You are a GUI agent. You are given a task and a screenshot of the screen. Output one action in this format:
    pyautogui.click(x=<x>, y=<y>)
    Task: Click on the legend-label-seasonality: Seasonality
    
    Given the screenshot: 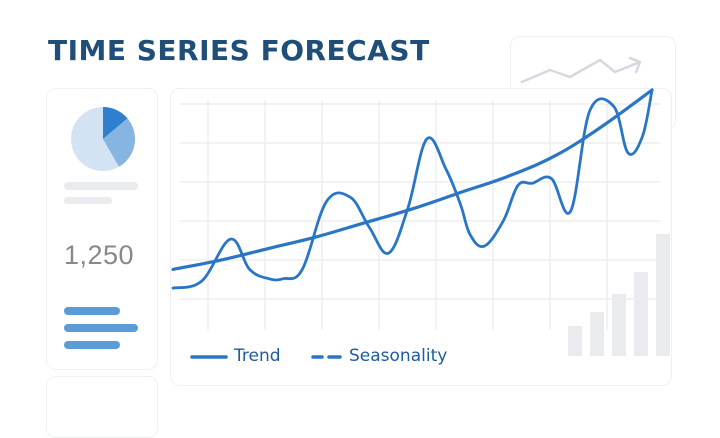 What is the action you would take?
    pyautogui.click(x=398, y=356)
    